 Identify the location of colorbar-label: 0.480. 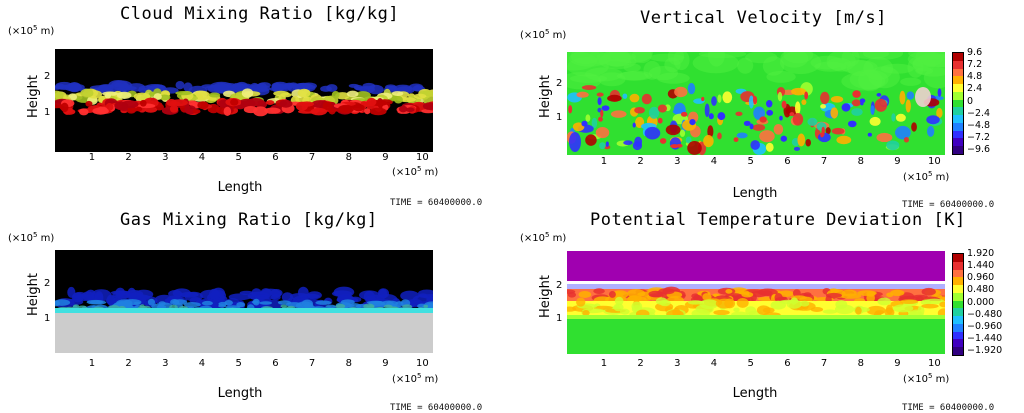
(981, 290).